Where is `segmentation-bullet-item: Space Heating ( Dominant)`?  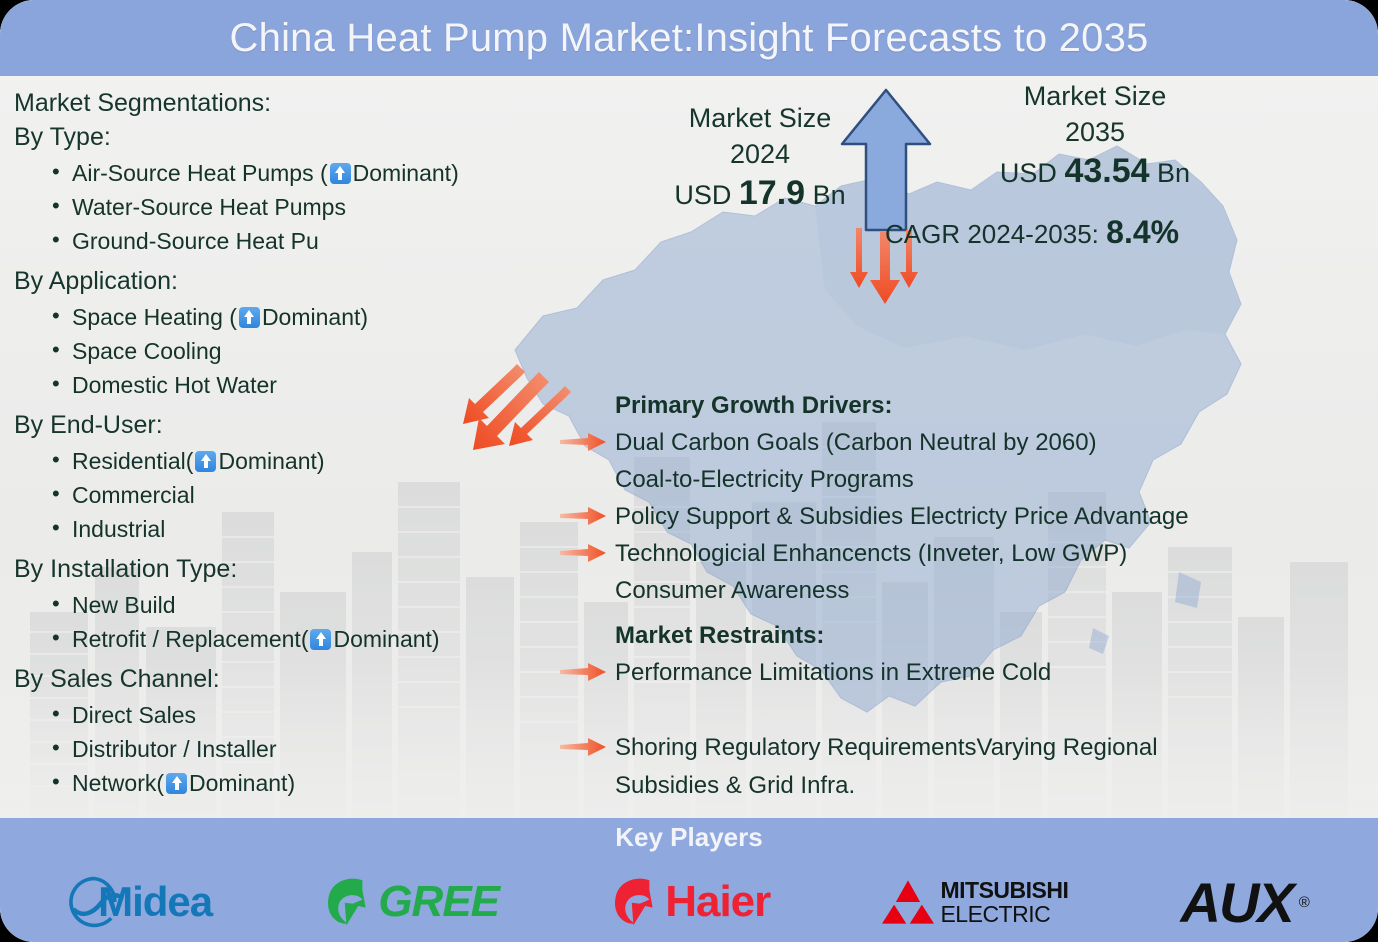
segmentation-bullet-item: Space Heating ( Dominant) is located at coordinates (294, 316).